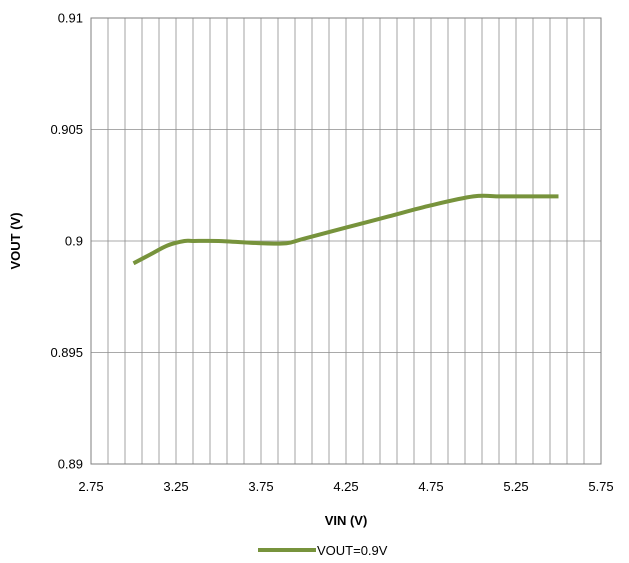 The image size is (629, 563). I want to click on x-tick-label: 4.25, so click(345, 486).